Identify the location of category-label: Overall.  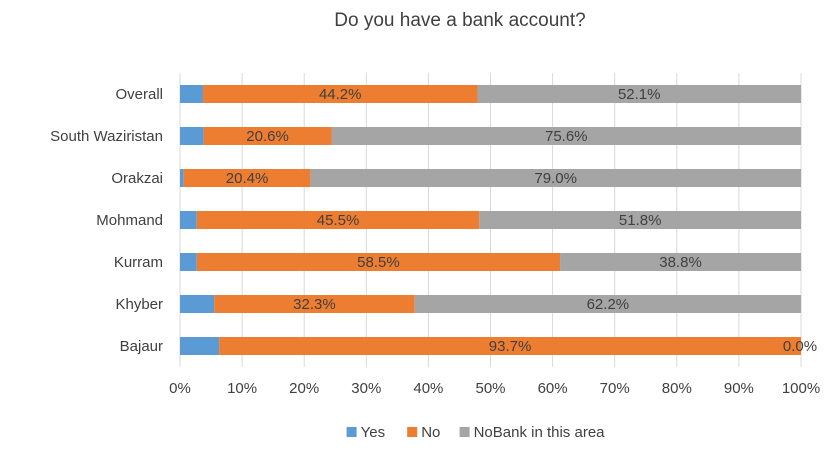
(139, 94).